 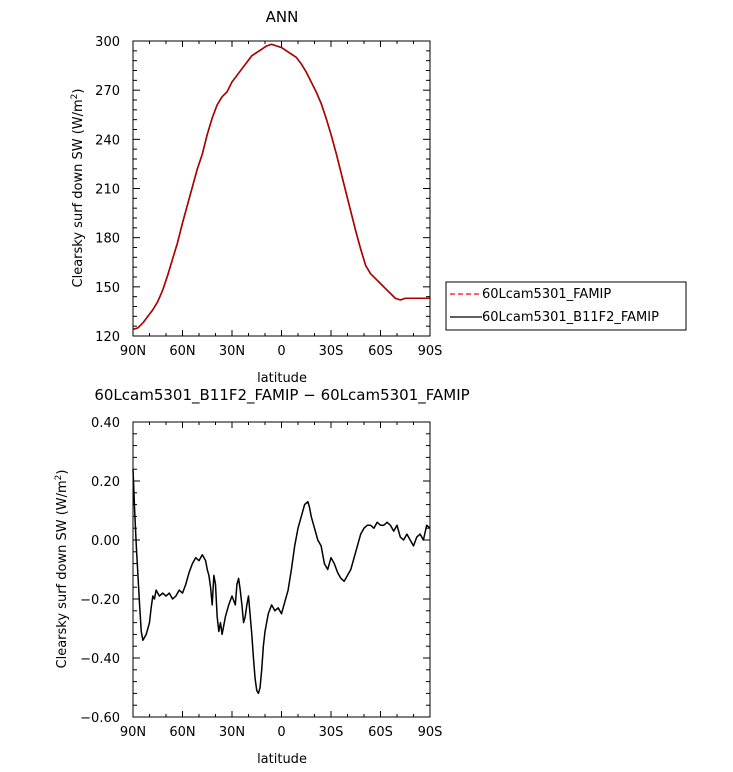 What do you see at coordinates (133, 351) in the screenshot?
I see `chart-top-xtick-label: 90N` at bounding box center [133, 351].